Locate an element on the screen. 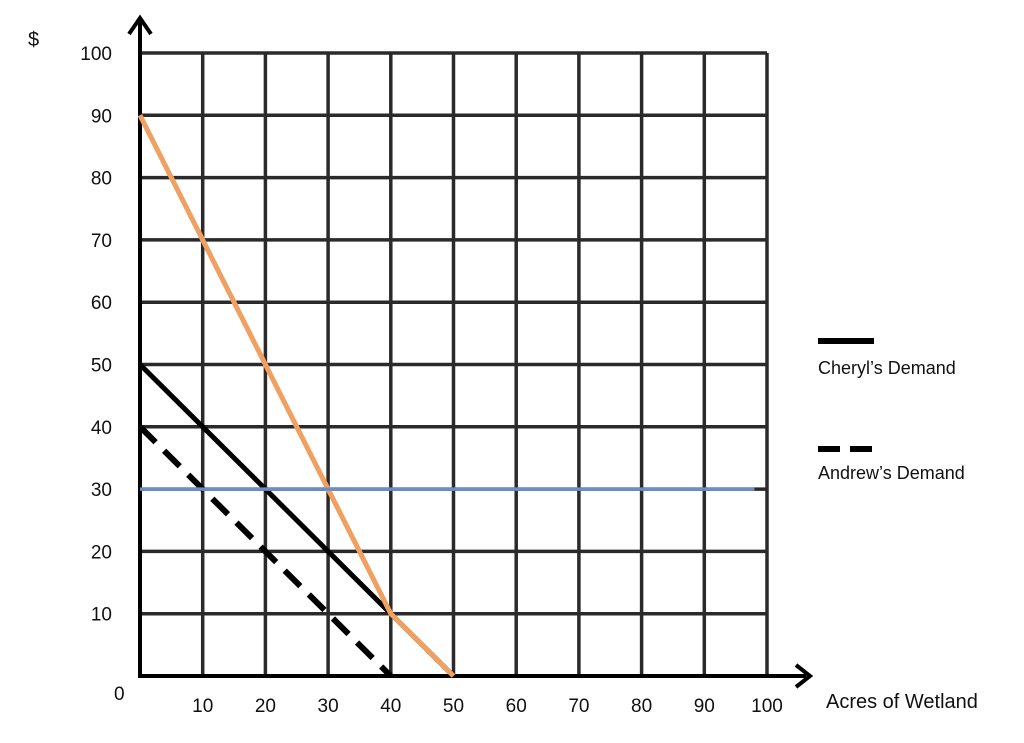  x-tick-label: 60 is located at coordinates (516, 706).